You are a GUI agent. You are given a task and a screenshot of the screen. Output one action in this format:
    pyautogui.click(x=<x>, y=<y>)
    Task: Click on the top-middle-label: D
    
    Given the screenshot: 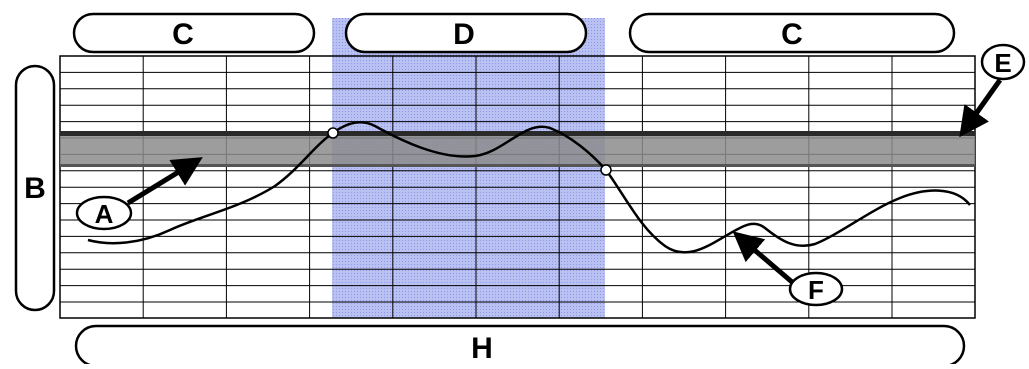 What is the action you would take?
    pyautogui.click(x=464, y=34)
    